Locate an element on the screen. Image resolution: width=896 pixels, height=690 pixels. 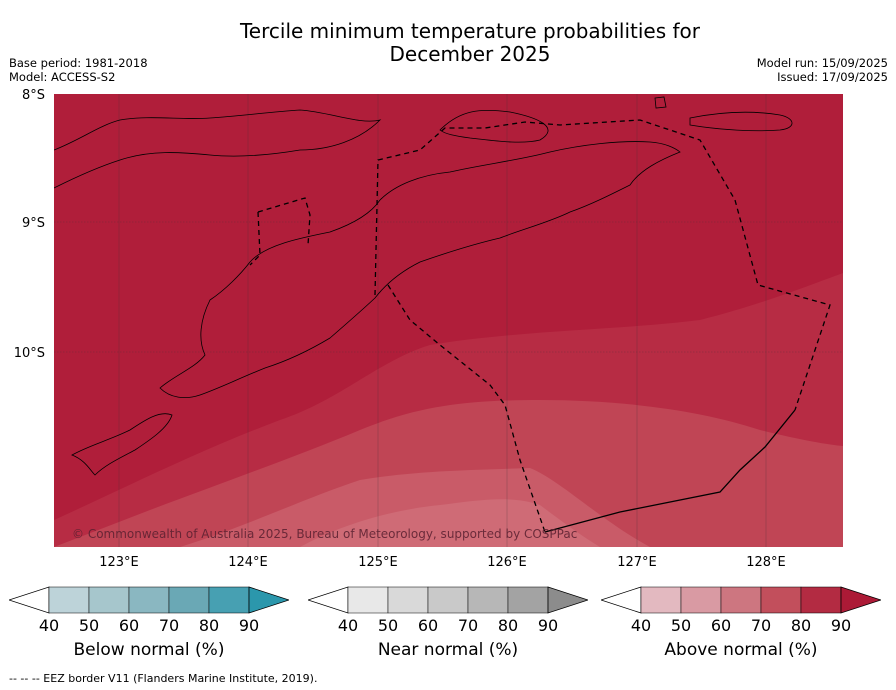
lon-label-124e: 124°E is located at coordinates (248, 562).